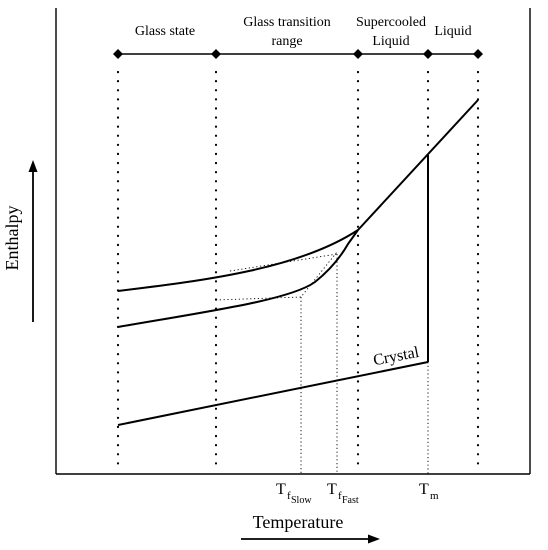 This screenshot has width=548, height=550. Describe the element at coordinates (273, 393) in the screenshot. I see `crystal-line` at that location.